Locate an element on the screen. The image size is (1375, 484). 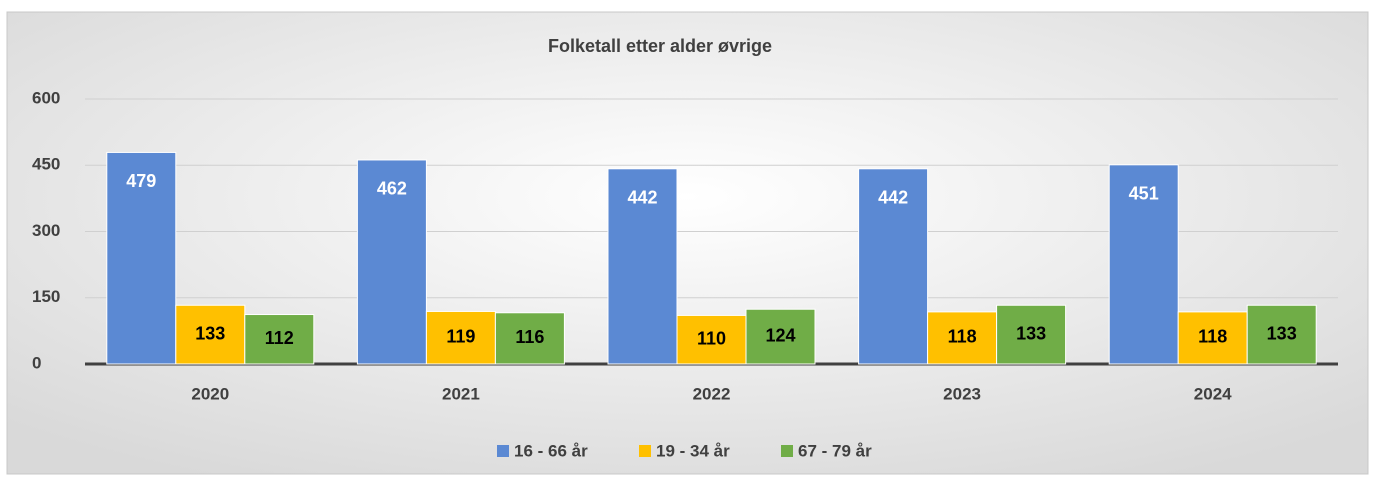
y-tick-label: 600 is located at coordinates (46, 97).